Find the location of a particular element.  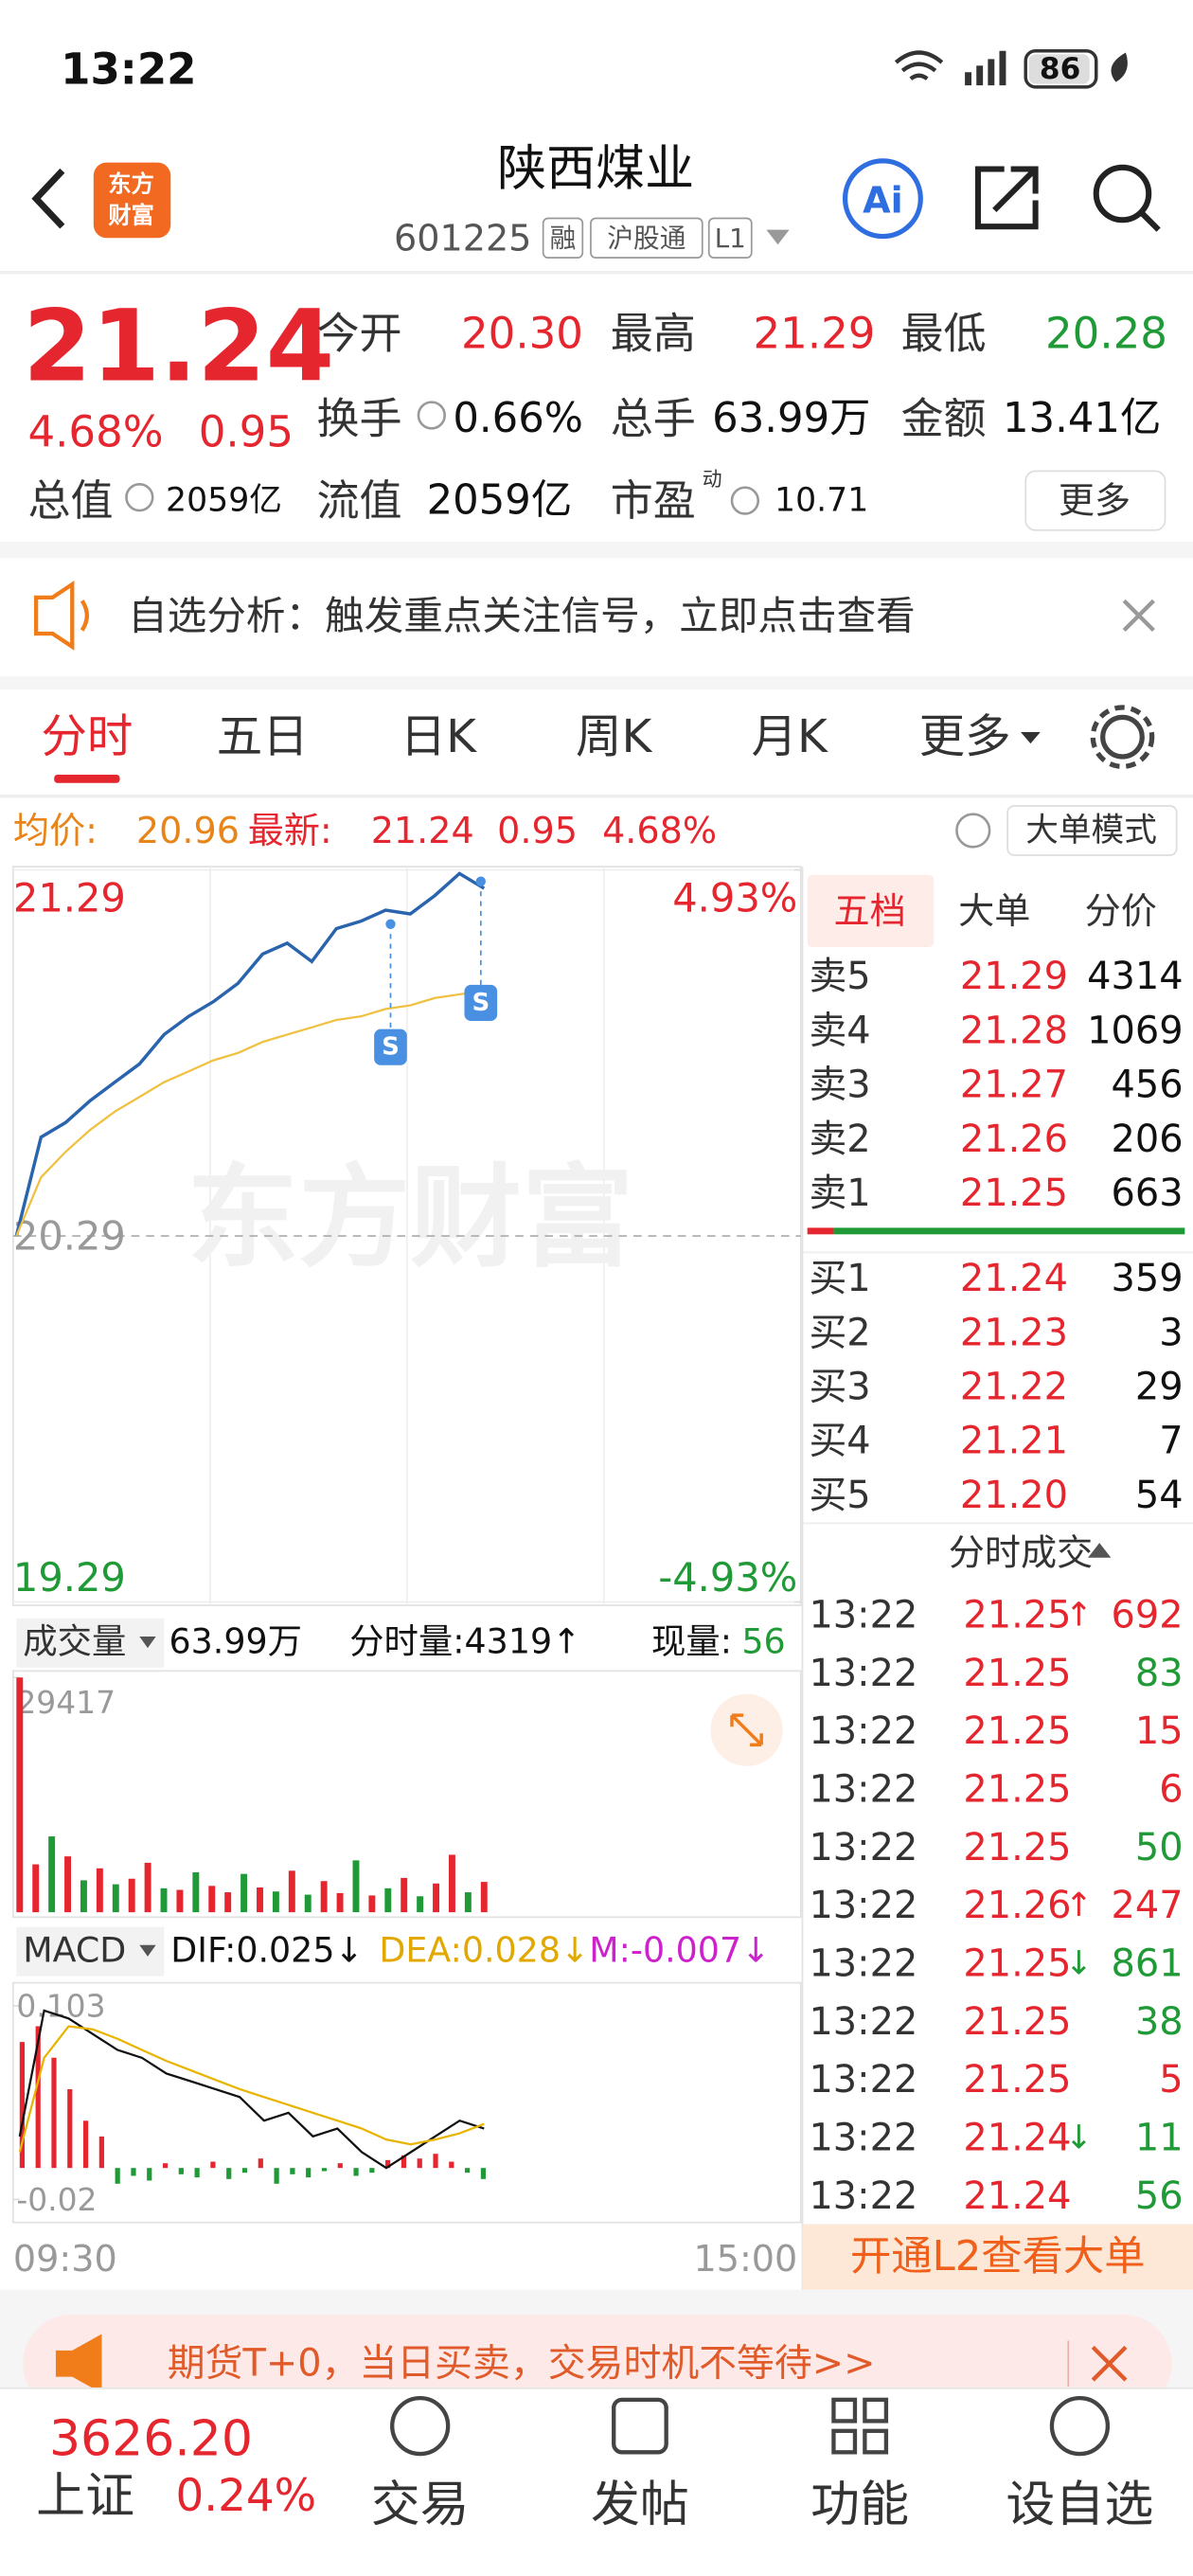

nav-item: 功能 is located at coordinates (859, 2505).